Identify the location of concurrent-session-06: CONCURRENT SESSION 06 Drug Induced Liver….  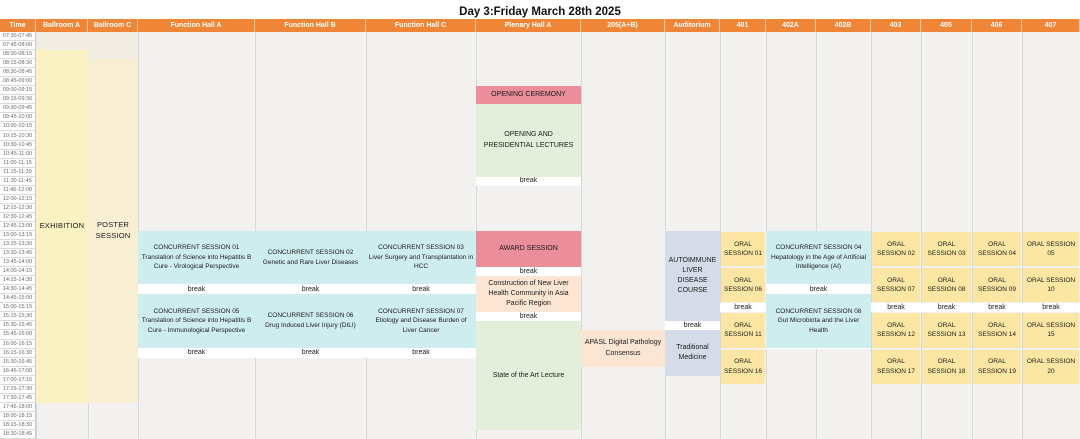
(310, 321).